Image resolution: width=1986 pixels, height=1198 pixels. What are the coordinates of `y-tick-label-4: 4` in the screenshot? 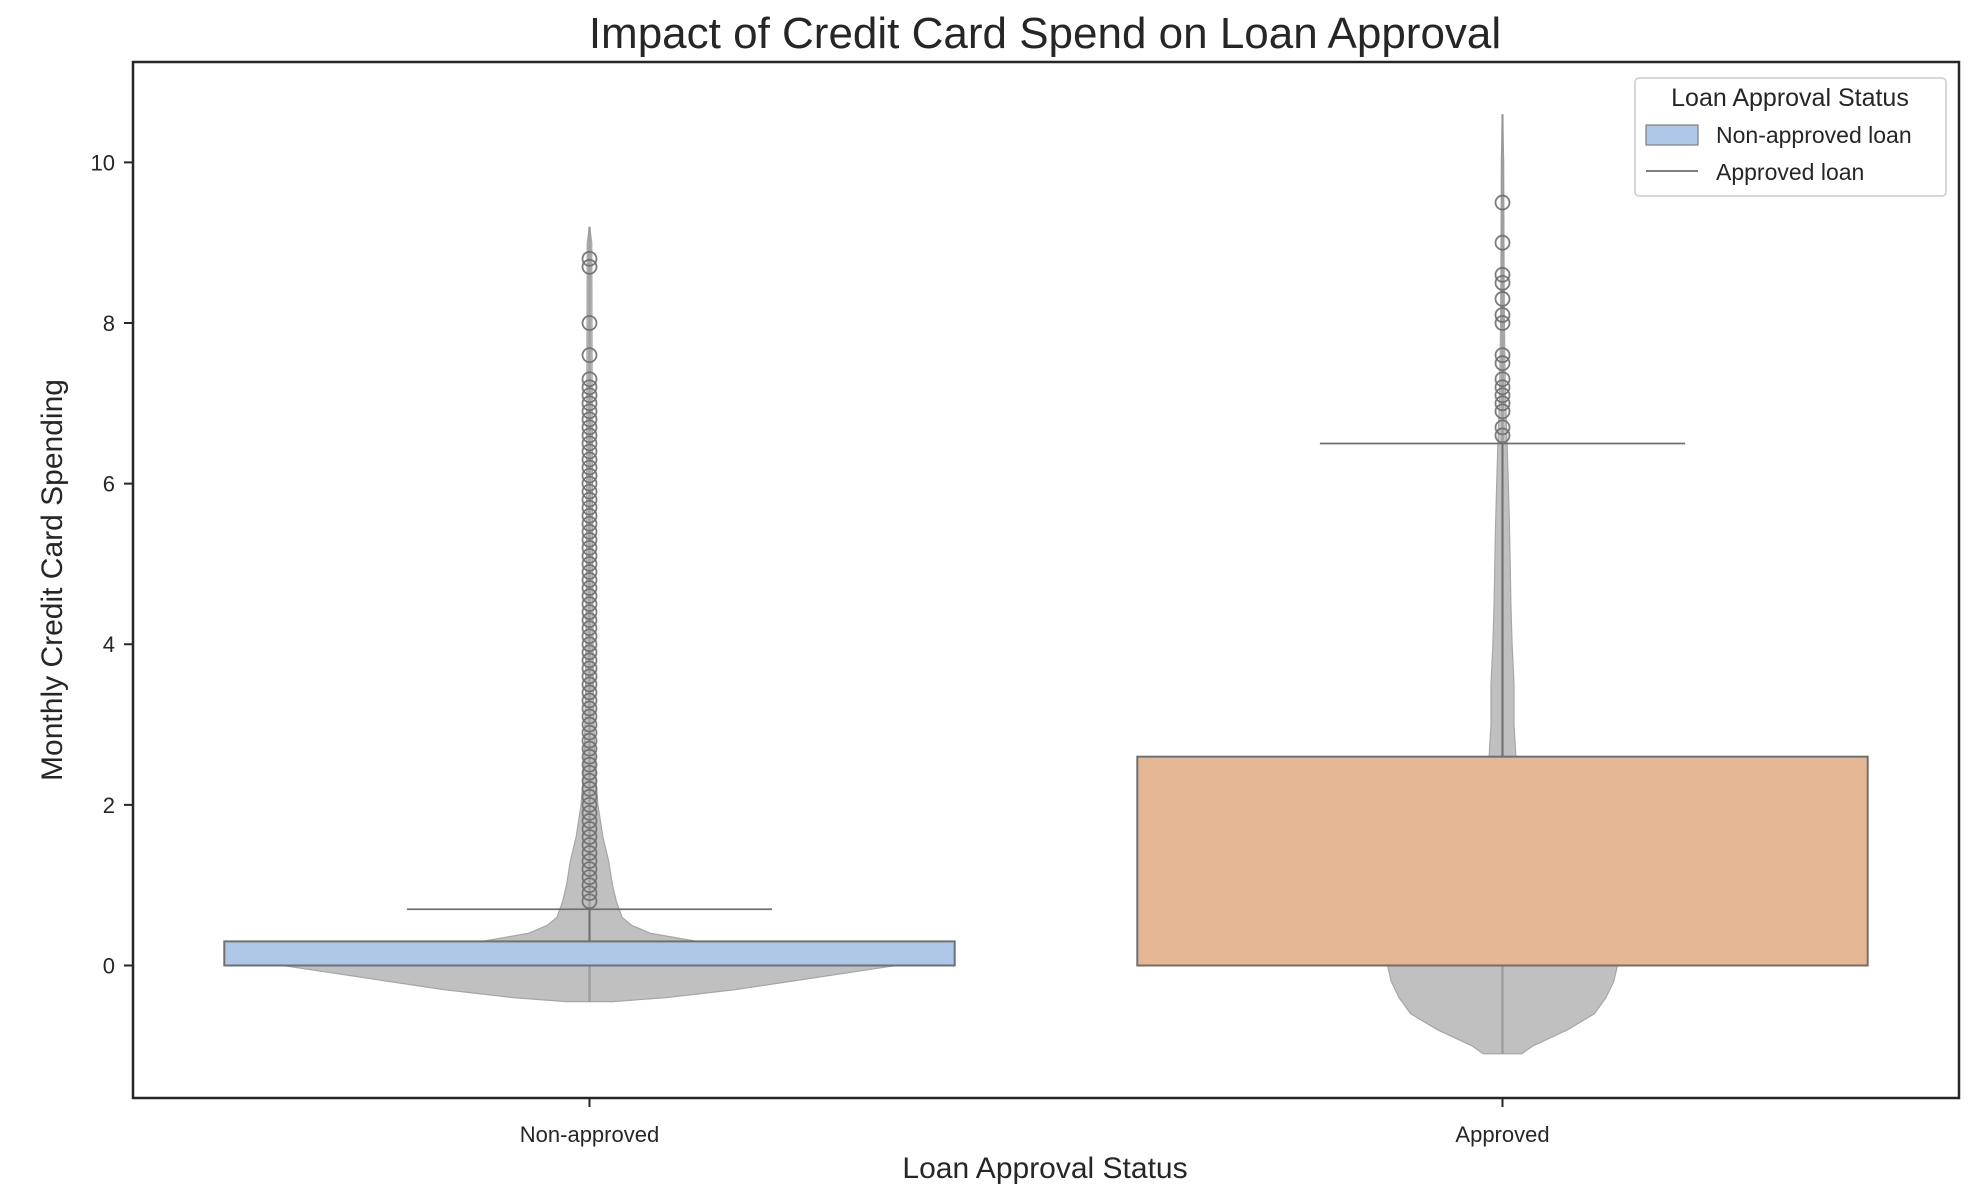 It's located at (109, 644).